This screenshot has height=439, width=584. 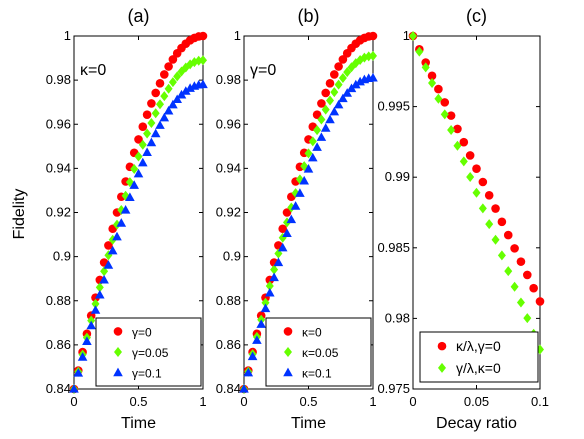 I want to click on x-tick-label: 0.05, so click(x=476, y=401).